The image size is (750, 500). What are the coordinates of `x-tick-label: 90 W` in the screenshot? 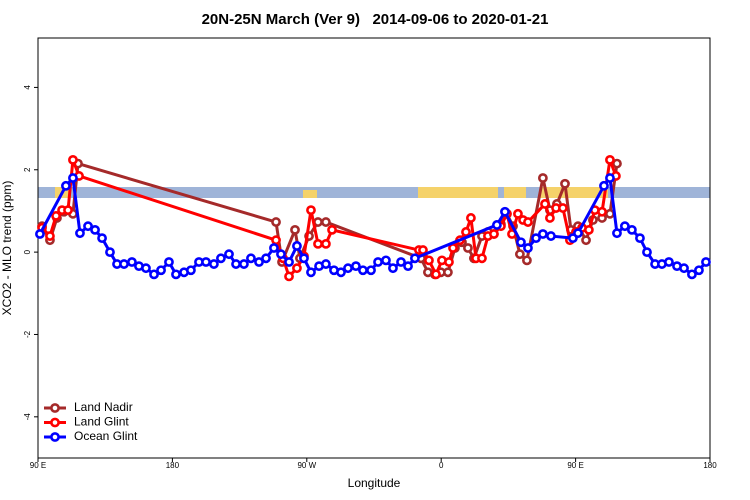 It's located at (306, 465).